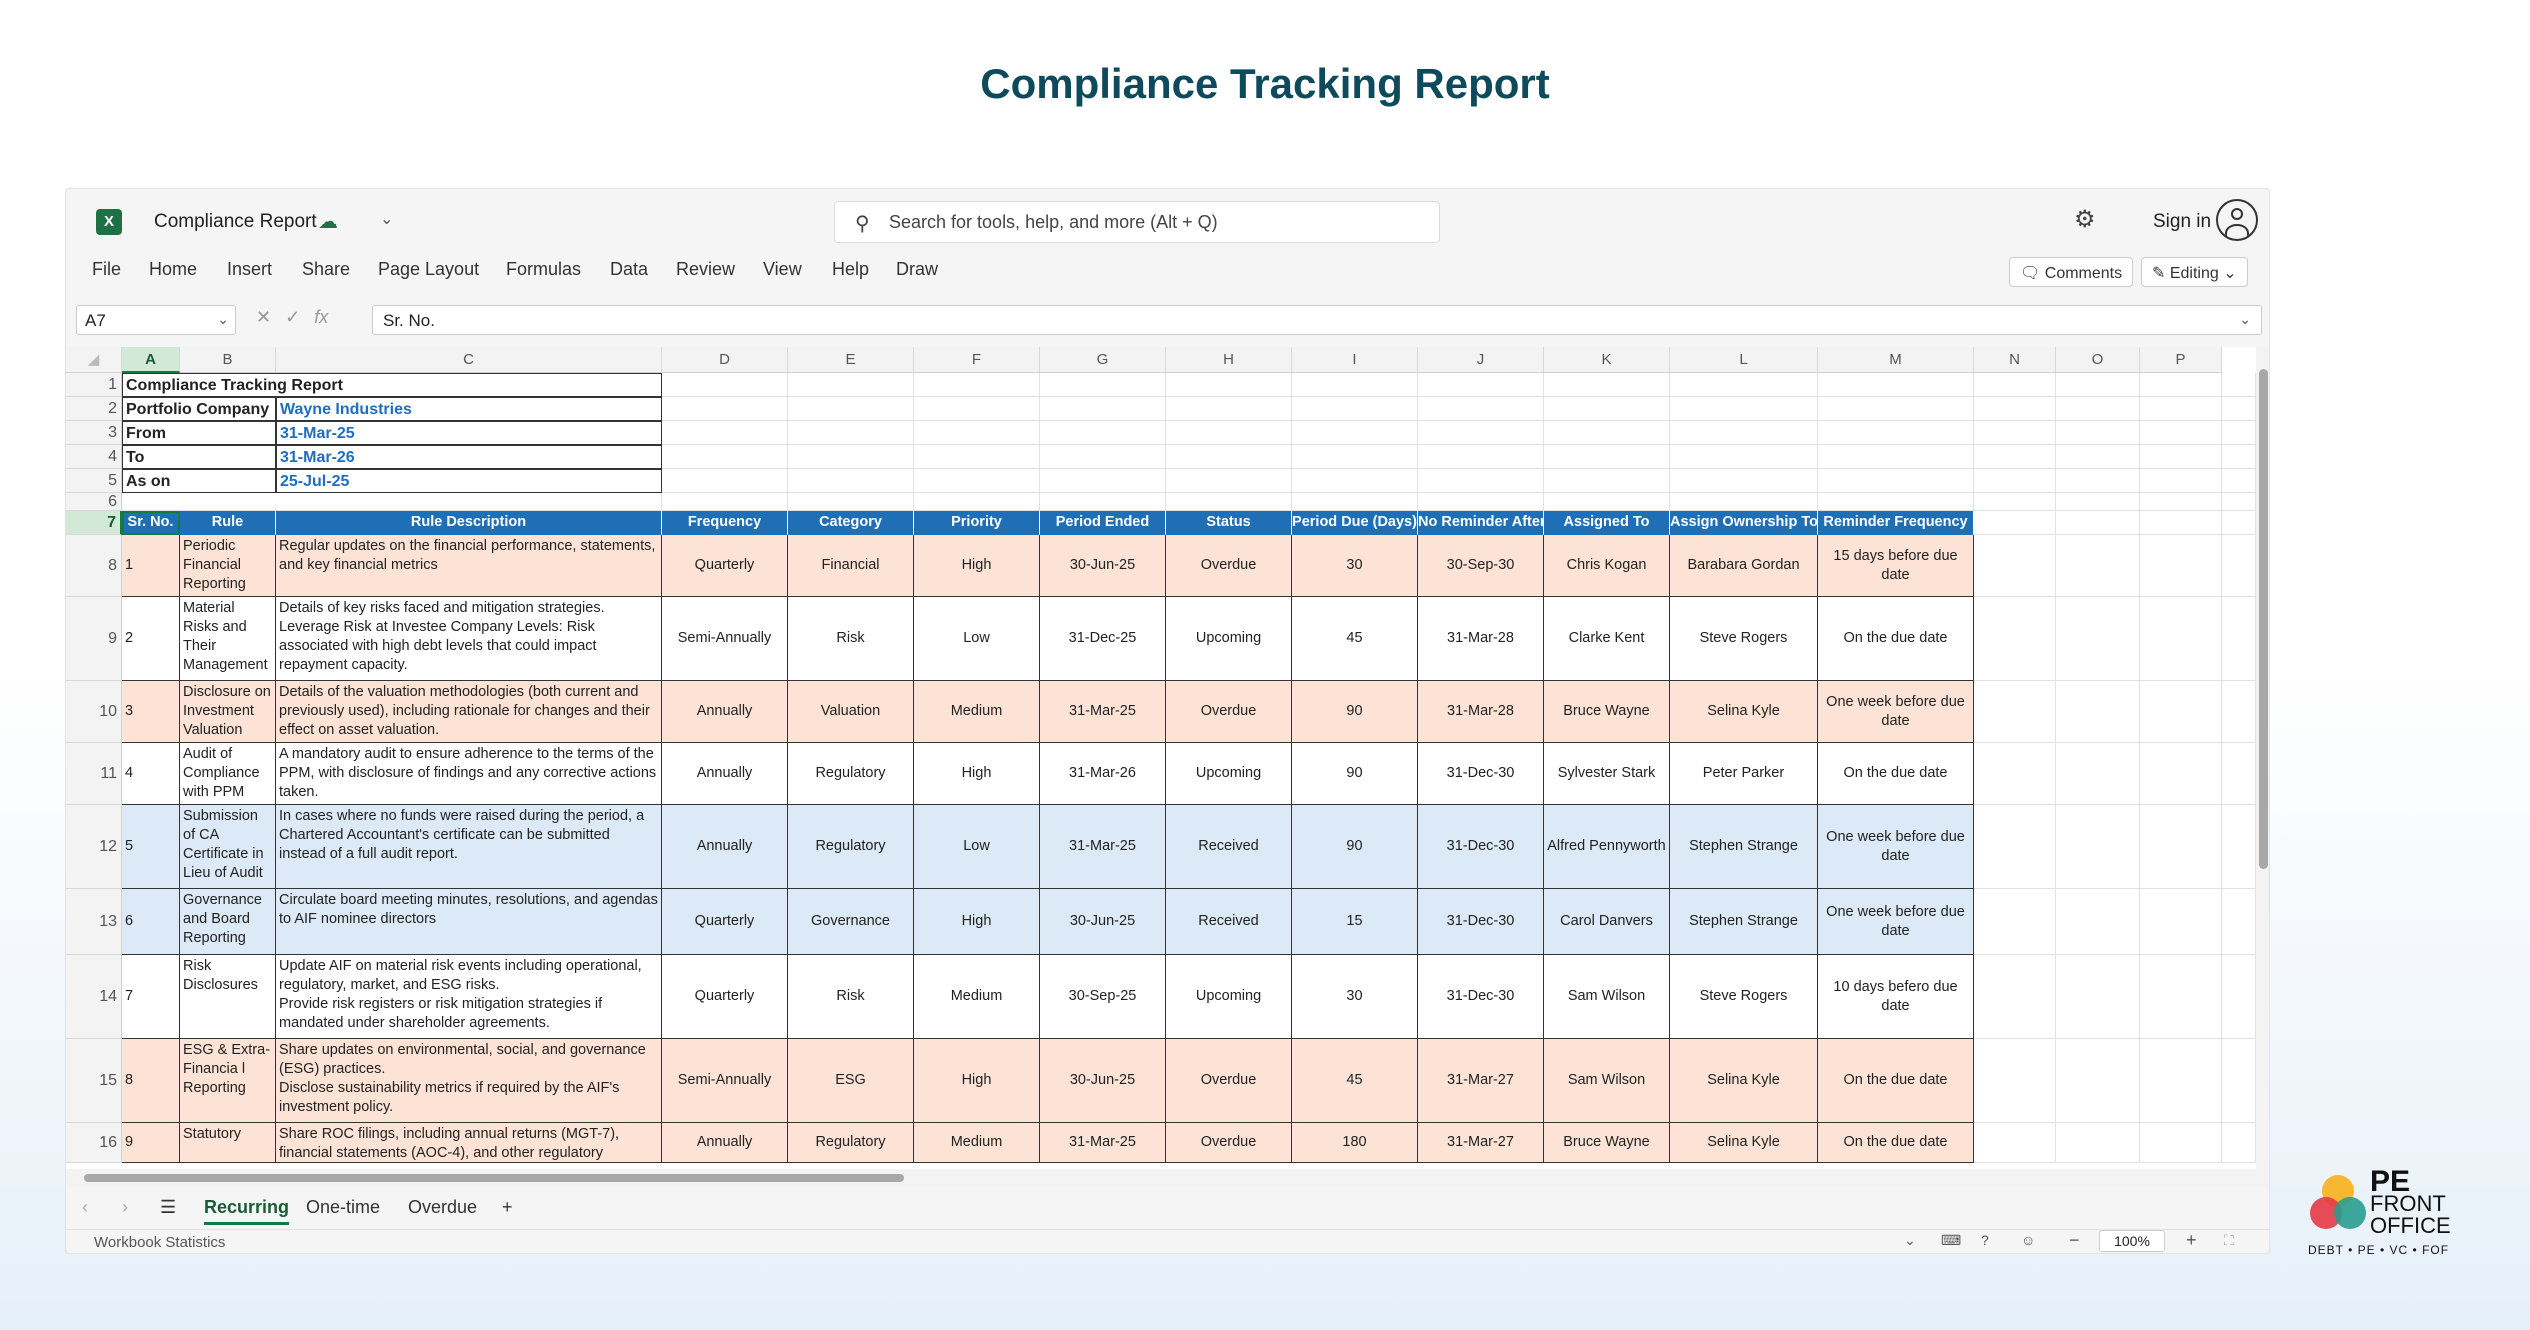 This screenshot has height=1330, width=2530. Describe the element at coordinates (1103, 566) in the screenshot. I see `cell-period-ended: 30-Jun-25` at that location.